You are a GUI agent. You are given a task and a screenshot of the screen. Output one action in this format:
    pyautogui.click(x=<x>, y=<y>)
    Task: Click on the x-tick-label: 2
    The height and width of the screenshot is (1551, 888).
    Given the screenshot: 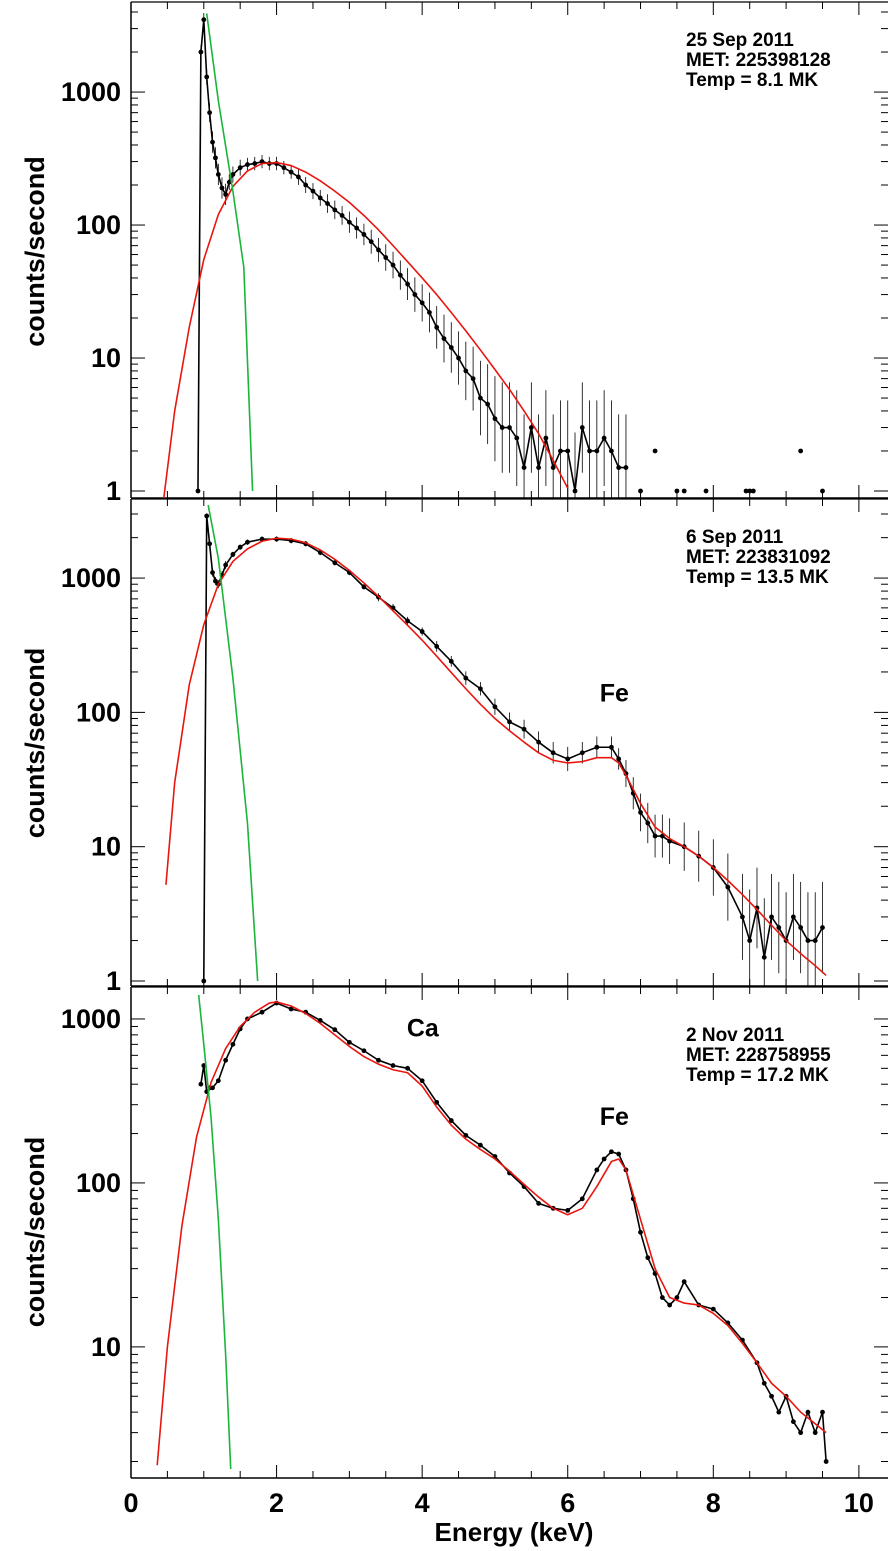 What is the action you would take?
    pyautogui.click(x=276, y=1503)
    